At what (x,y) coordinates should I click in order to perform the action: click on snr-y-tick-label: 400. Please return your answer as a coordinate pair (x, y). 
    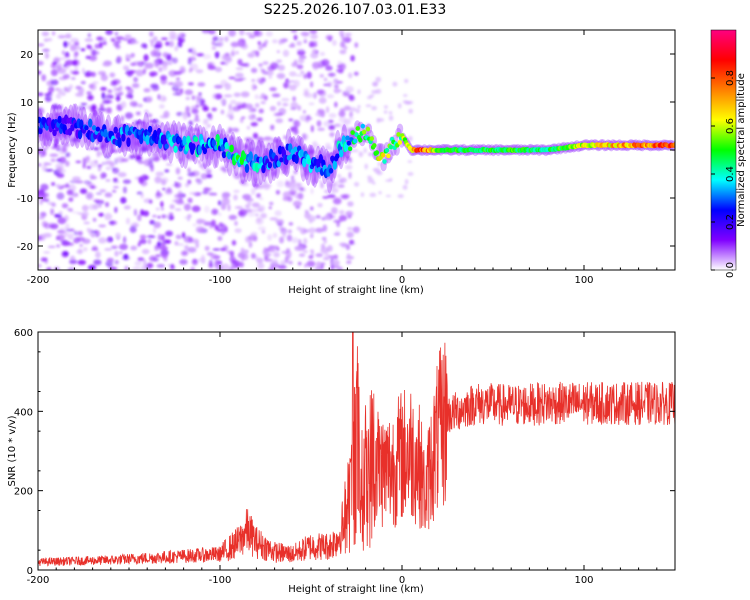
    Looking at the image, I should click on (23, 412).